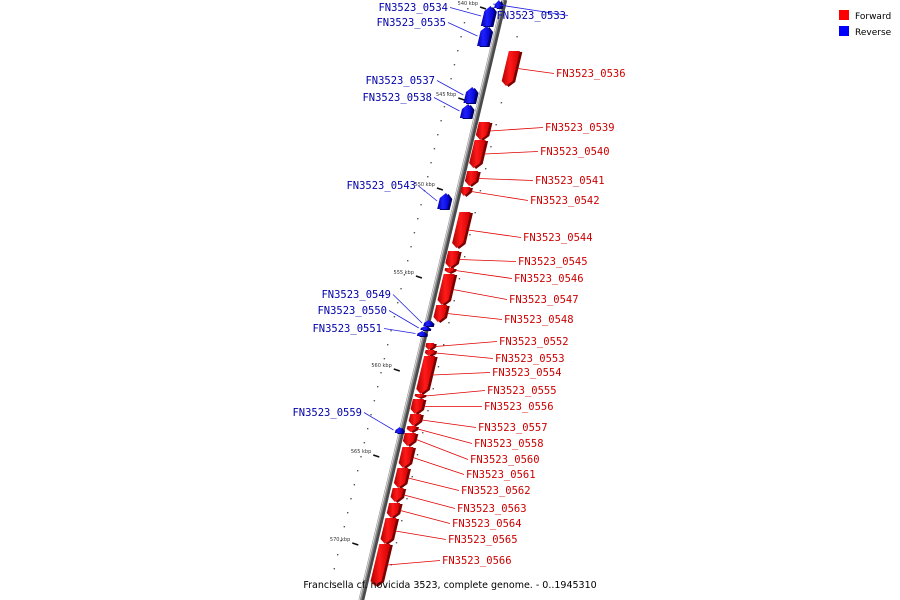 This screenshot has height=600, width=900. Describe the element at coordinates (509, 444) in the screenshot. I see `gene-label: FN3523_0558` at that location.